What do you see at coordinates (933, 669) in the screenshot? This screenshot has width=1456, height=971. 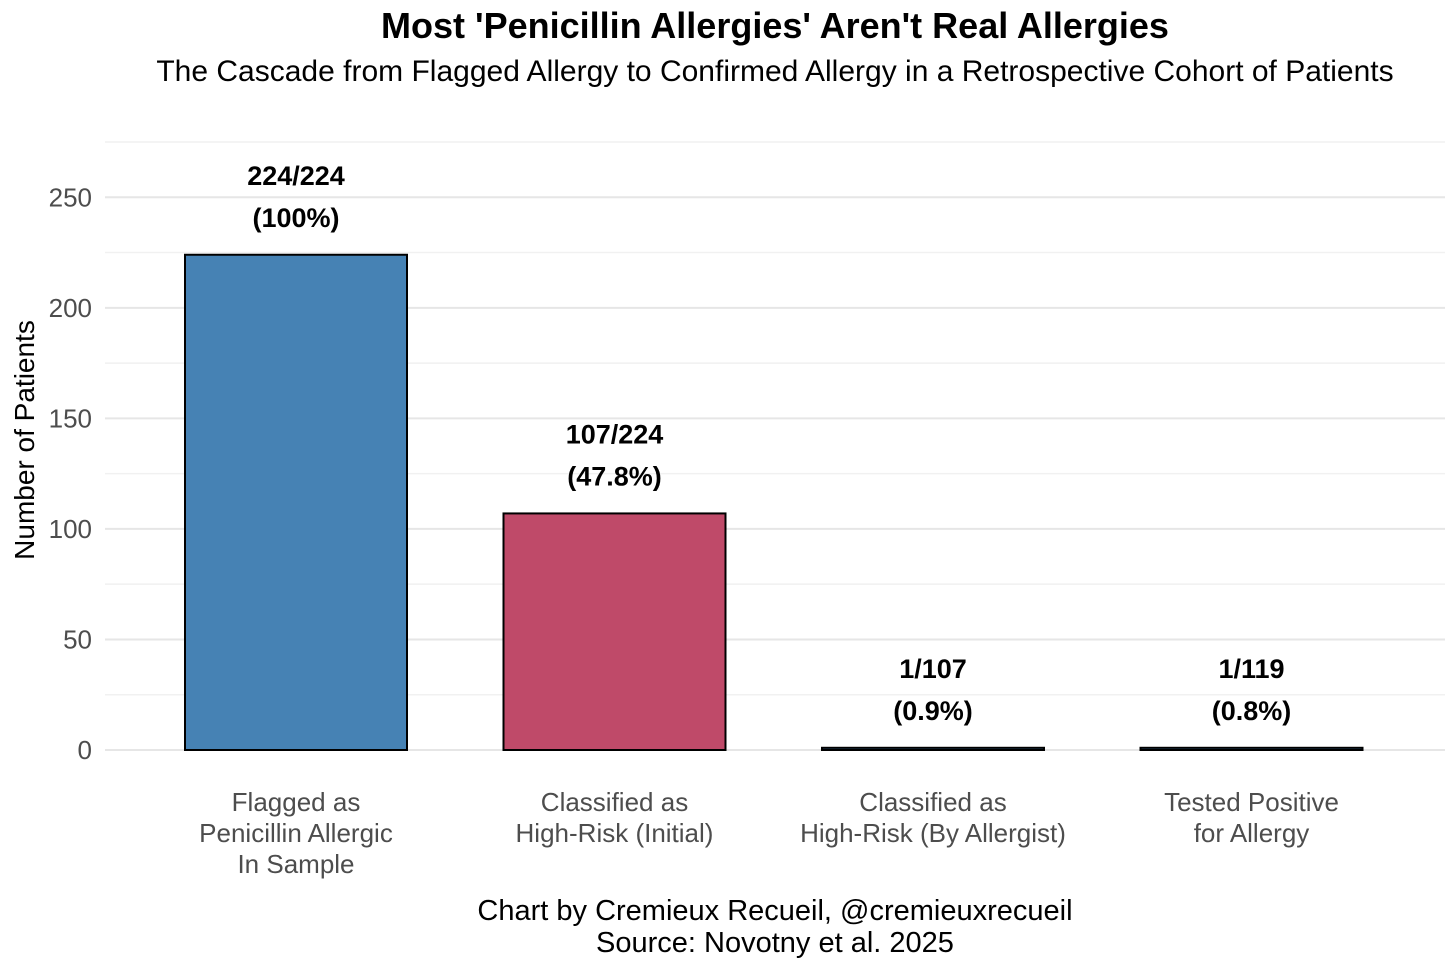 I see `data-label-fraction: 1/107` at bounding box center [933, 669].